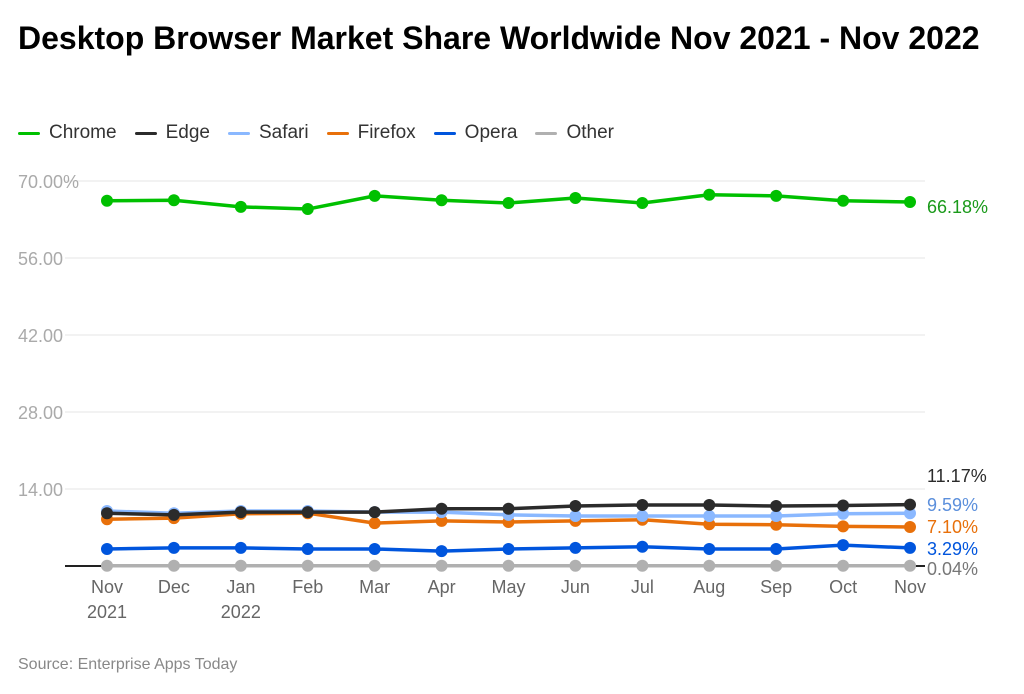 This screenshot has width=1024, height=694. I want to click on source-note: Source: Enterprise Apps Today, so click(128, 664).